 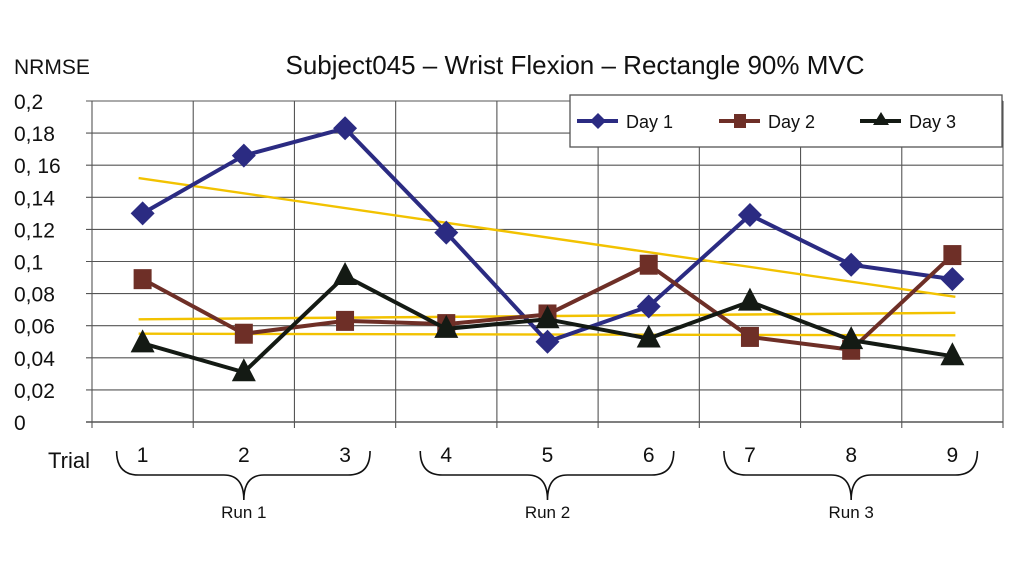 What do you see at coordinates (34, 134) in the screenshot?
I see `y-tick-label: 0,18` at bounding box center [34, 134].